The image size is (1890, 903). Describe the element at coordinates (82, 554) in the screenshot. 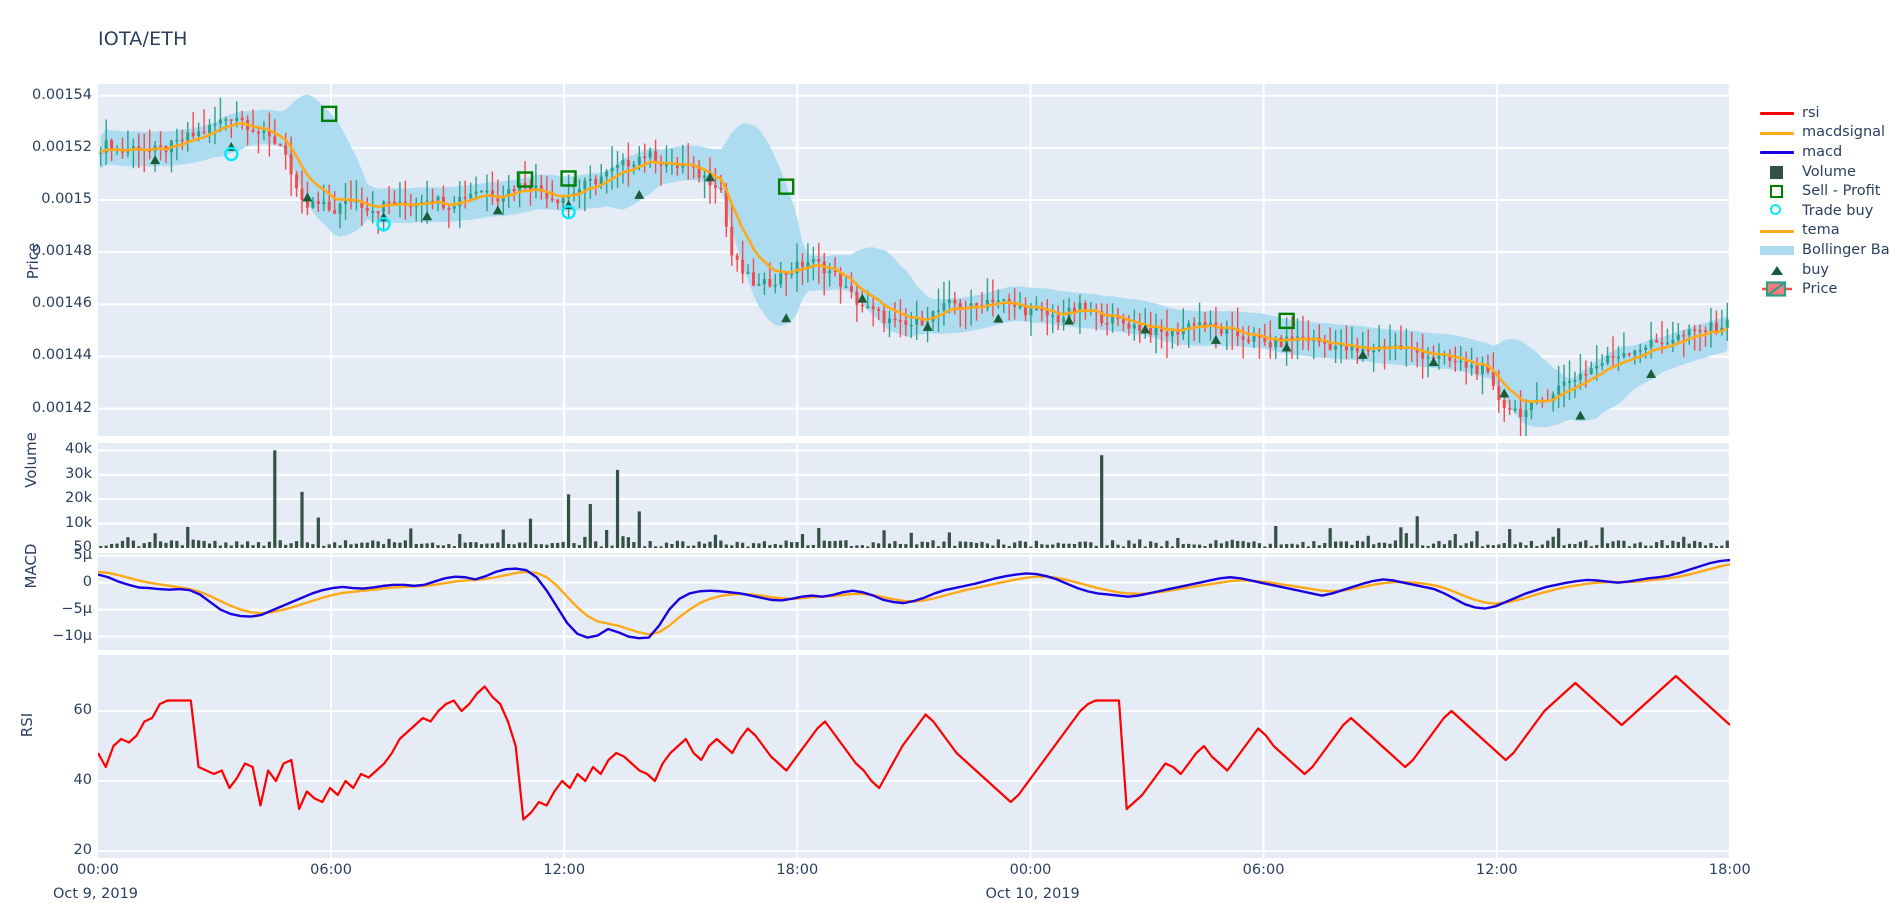

I see `macd-ytick: 5μ` at that location.